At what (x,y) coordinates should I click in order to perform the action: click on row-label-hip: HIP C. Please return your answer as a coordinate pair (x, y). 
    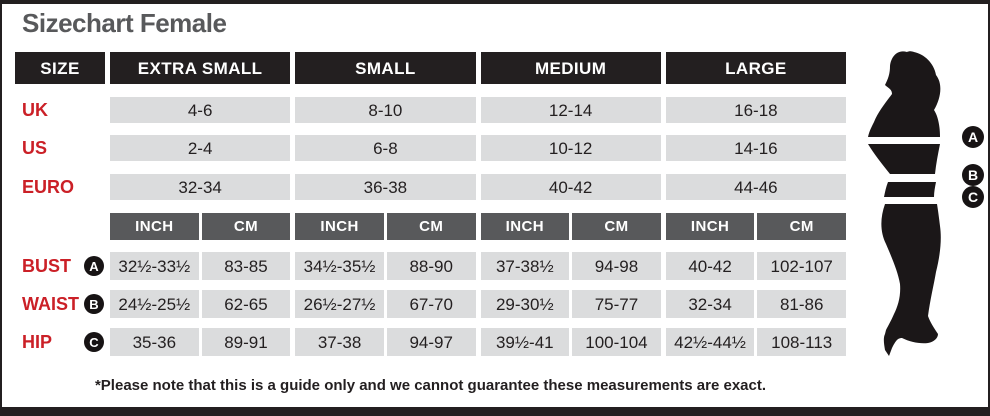
    Looking at the image, I should click on (60, 342).